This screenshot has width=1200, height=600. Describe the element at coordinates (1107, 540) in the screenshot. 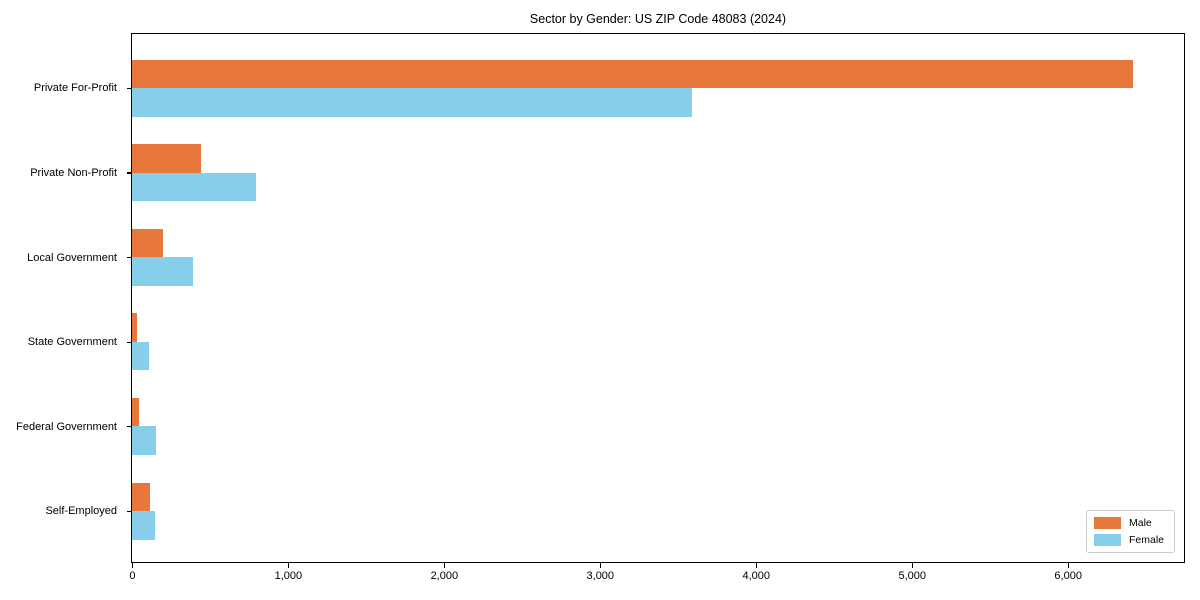

I see `female-legend-swatch` at that location.